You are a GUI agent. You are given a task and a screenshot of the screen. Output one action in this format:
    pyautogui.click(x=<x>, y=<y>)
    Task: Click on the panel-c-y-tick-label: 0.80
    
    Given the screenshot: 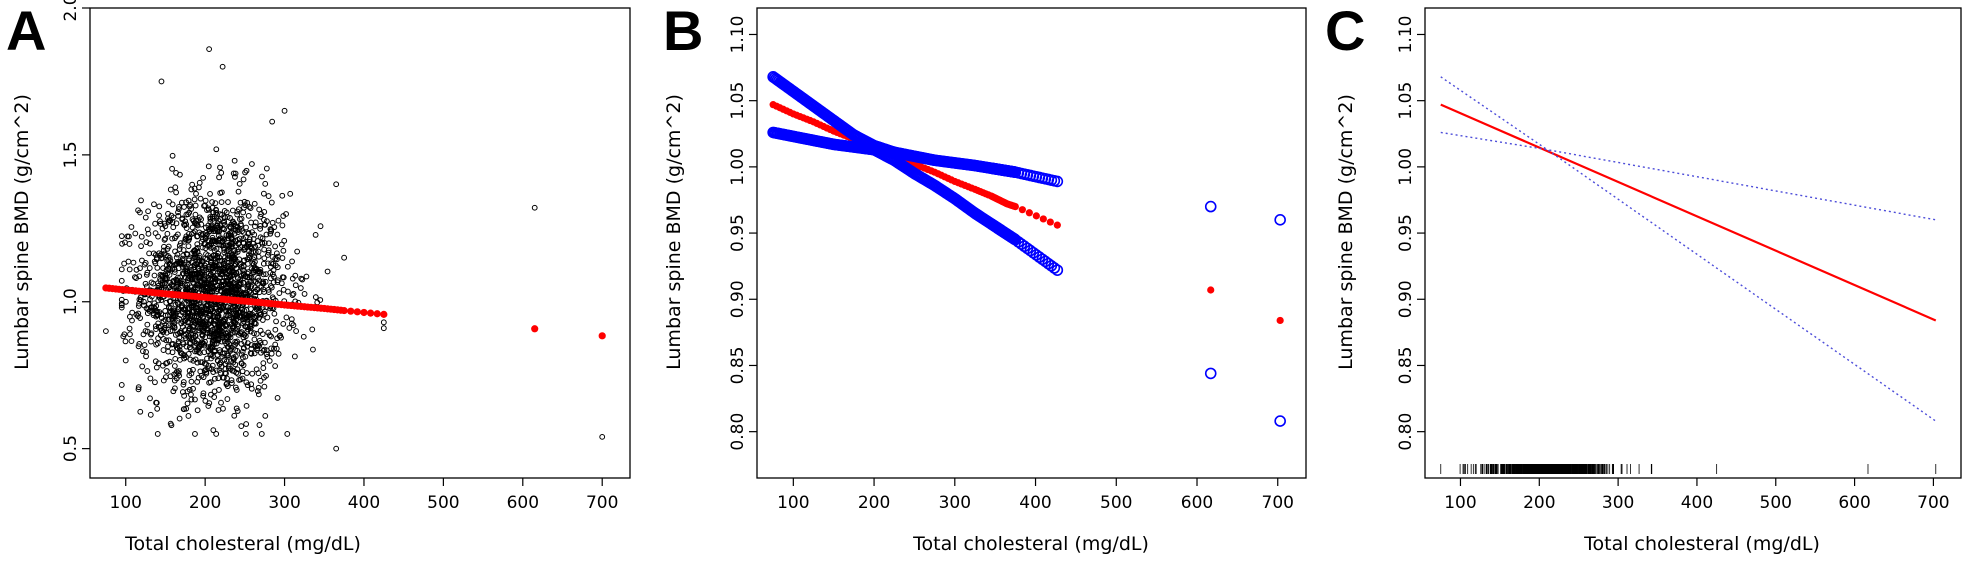 What is the action you would take?
    pyautogui.click(x=1406, y=432)
    